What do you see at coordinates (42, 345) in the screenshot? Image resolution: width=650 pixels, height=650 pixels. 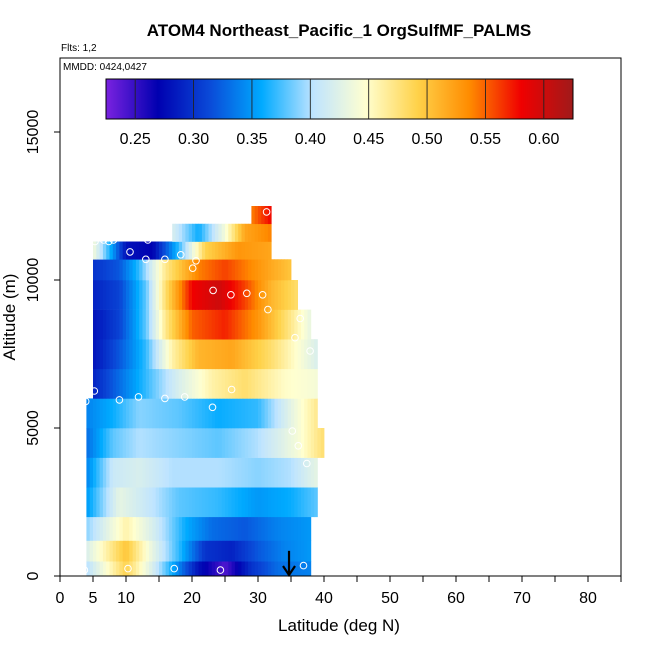 I see `y-axis: 0 5000 10000 15000` at bounding box center [42, 345].